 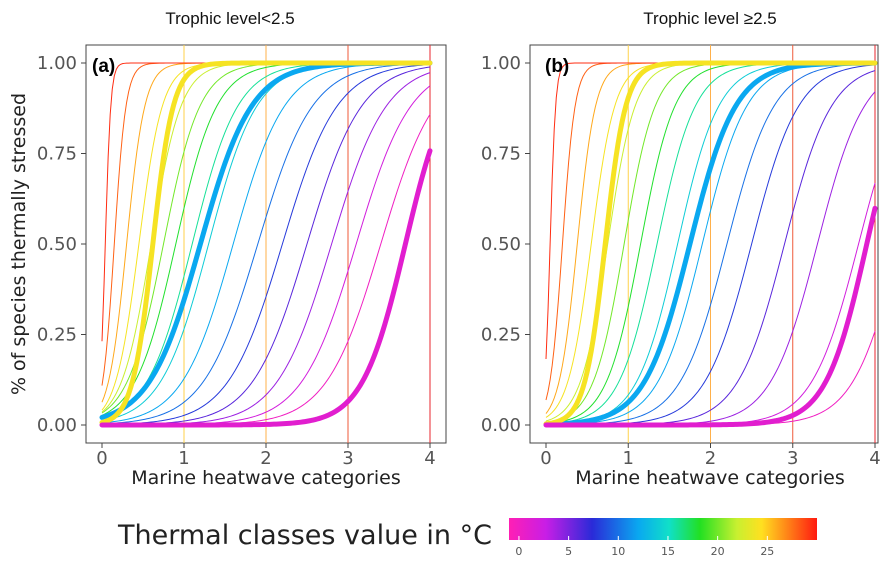 What do you see at coordinates (103, 66) in the screenshot?
I see `panel-label: (a)` at bounding box center [103, 66].